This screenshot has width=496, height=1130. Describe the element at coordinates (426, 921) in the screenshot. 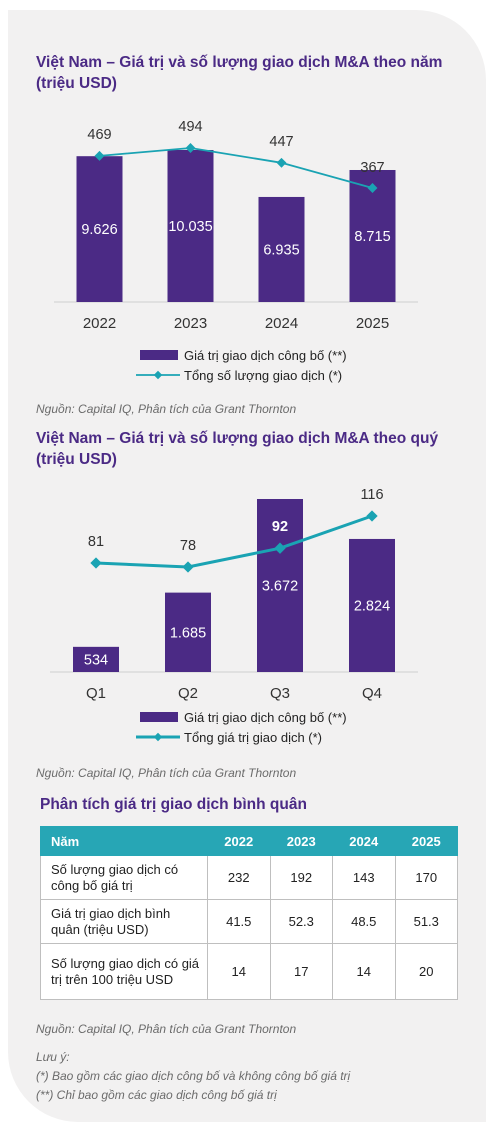

I see `table-cell: 51.3` at that location.